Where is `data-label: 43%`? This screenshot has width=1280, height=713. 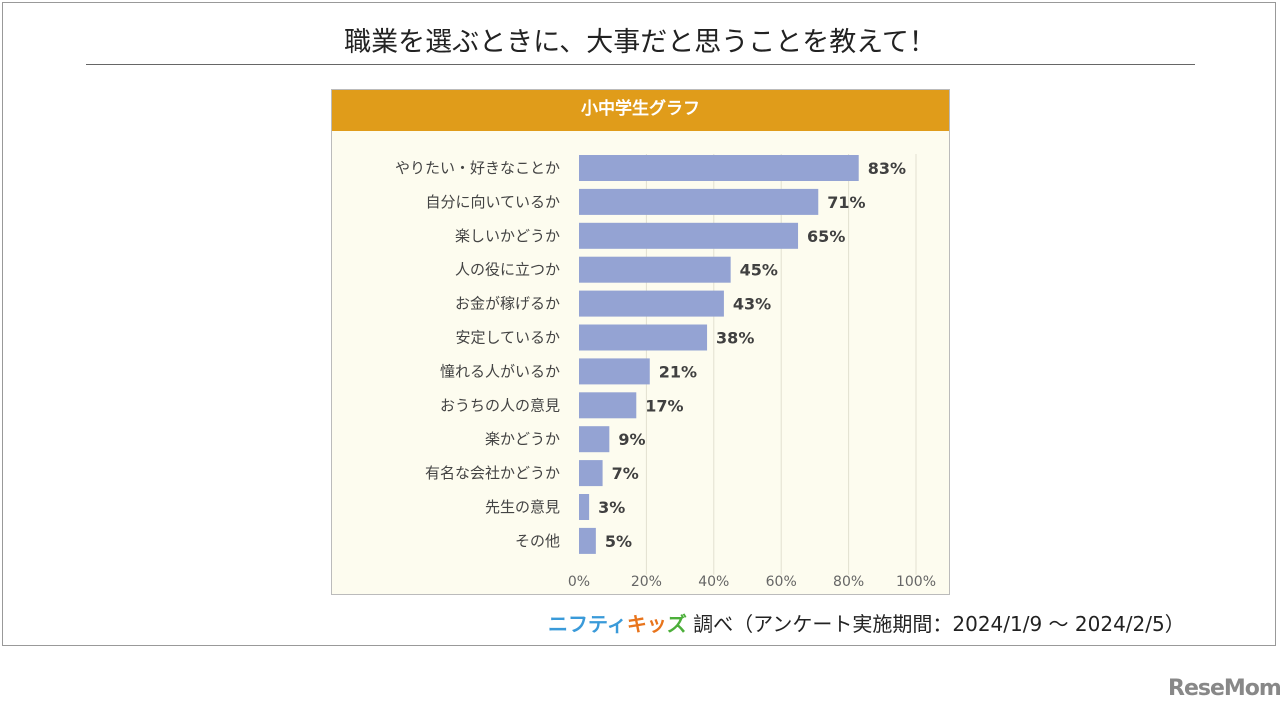
data-label: 43% is located at coordinates (752, 304).